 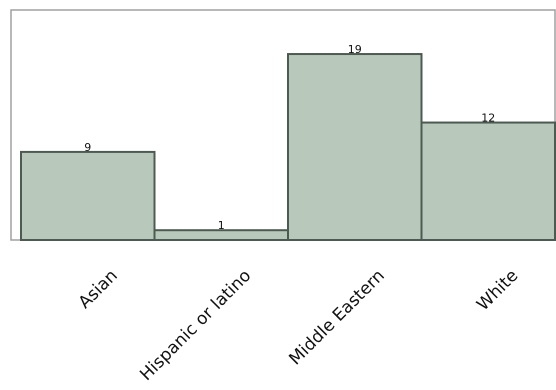 I want to click on bar-white, so click(x=488, y=181).